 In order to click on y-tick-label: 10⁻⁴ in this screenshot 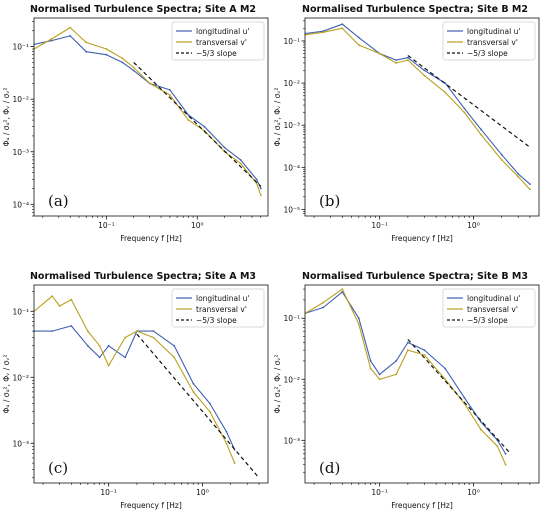, I will do `click(20, 204)`.